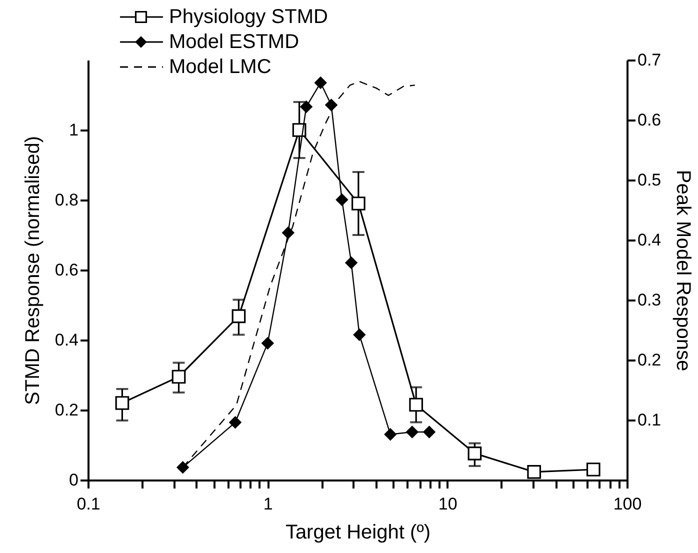 This screenshot has height=553, width=698. I want to click on legend-label: Model LMC, so click(220, 67).